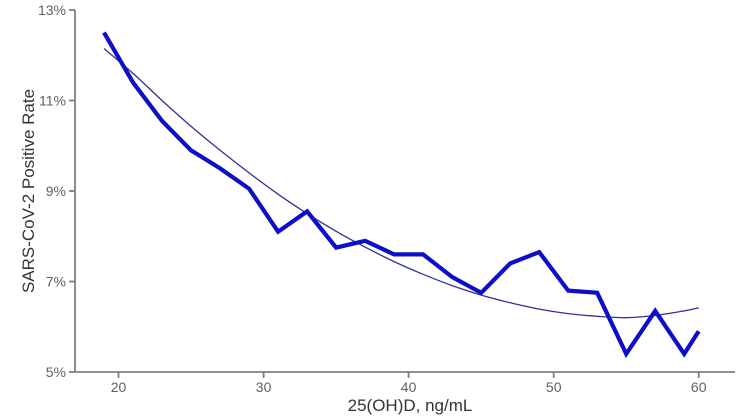  Describe the element at coordinates (699, 387) in the screenshot. I see `x-tick-label: 60` at that location.